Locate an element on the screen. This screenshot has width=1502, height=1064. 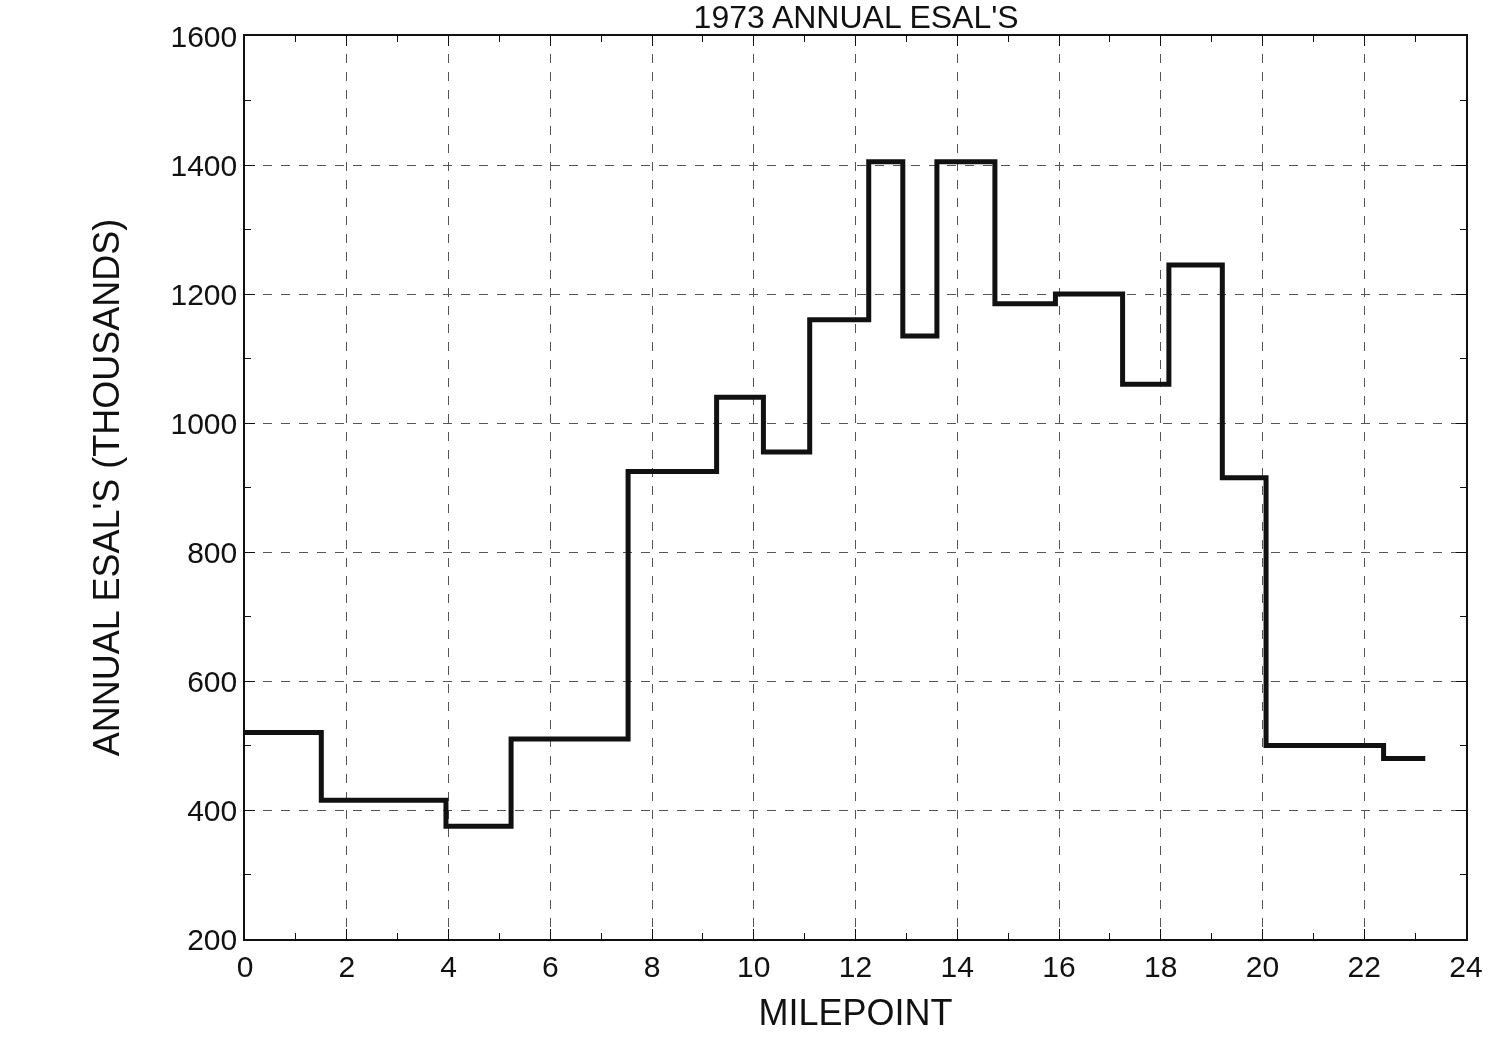
x-tick-label: 8 is located at coordinates (652, 966).